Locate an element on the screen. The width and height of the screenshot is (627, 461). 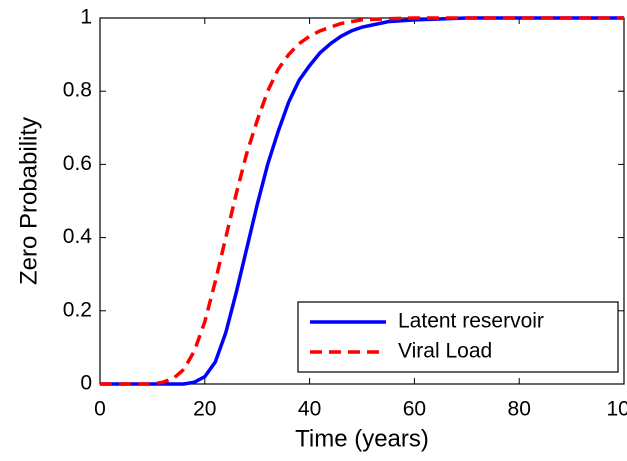
y-tick-label: 1 is located at coordinates (86, 17).